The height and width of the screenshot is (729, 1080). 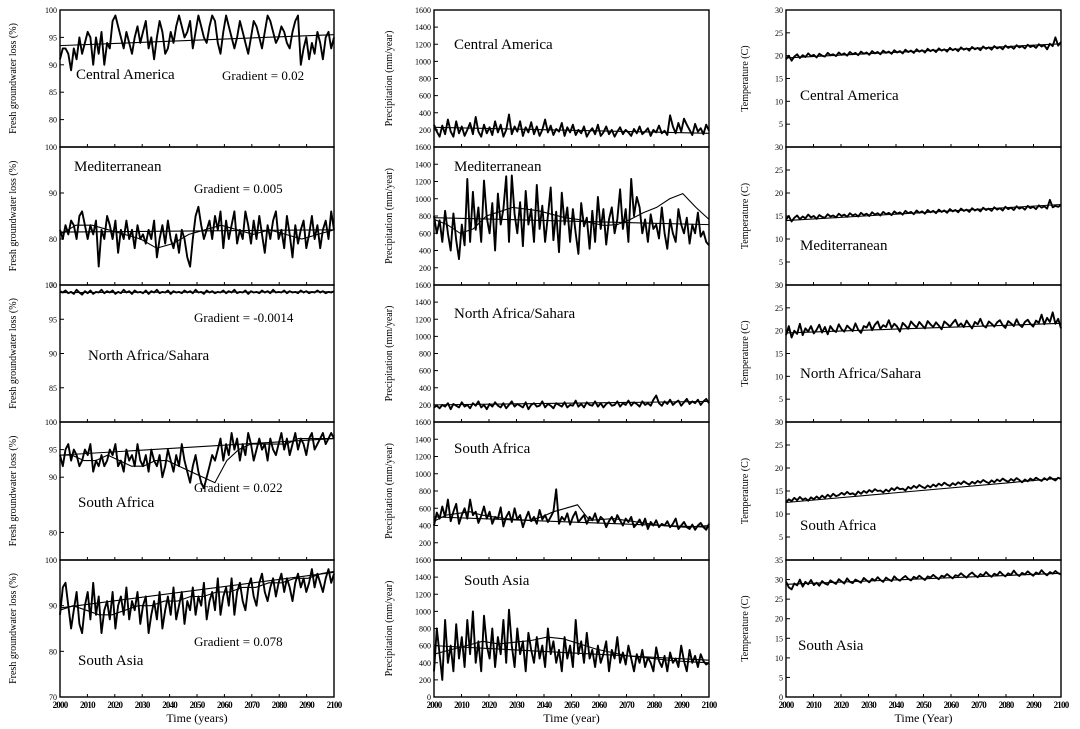 I want to click on gradient-annotation: Gradient = 0.02, so click(x=263, y=75).